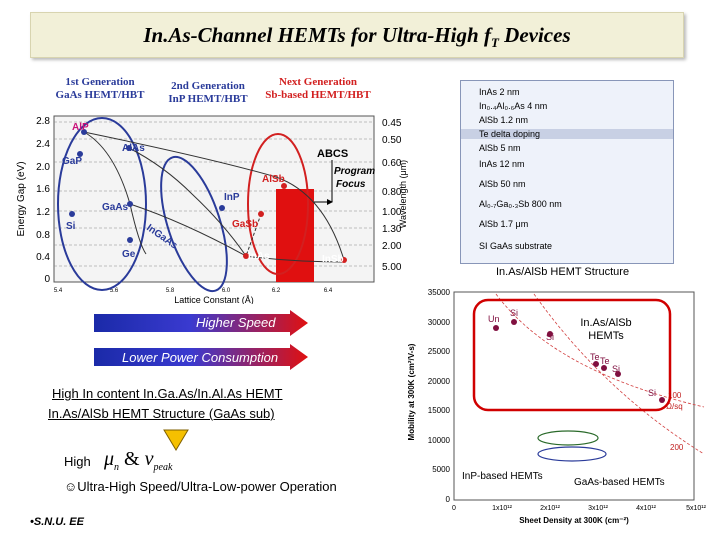  I want to click on bandgap-plot-area, so click(214, 199).